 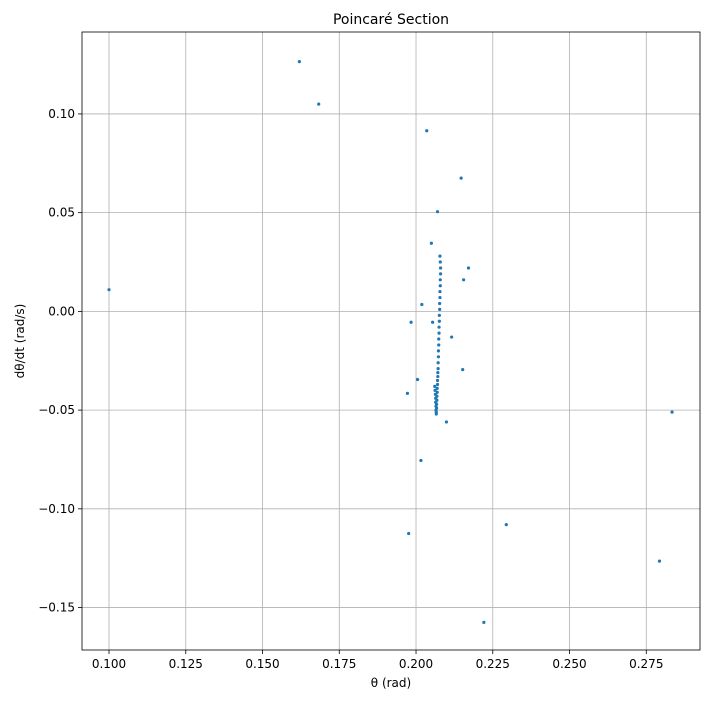 What do you see at coordinates (391, 20) in the screenshot?
I see `chart-title: Poincaré Section` at bounding box center [391, 20].